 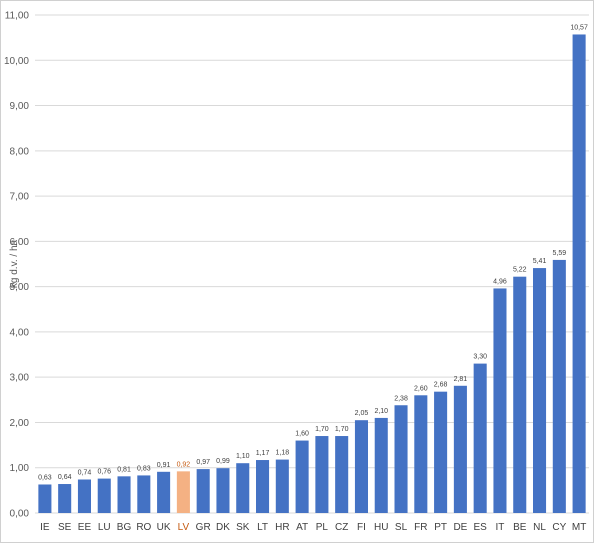 I want to click on bar-fr, so click(x=421, y=454).